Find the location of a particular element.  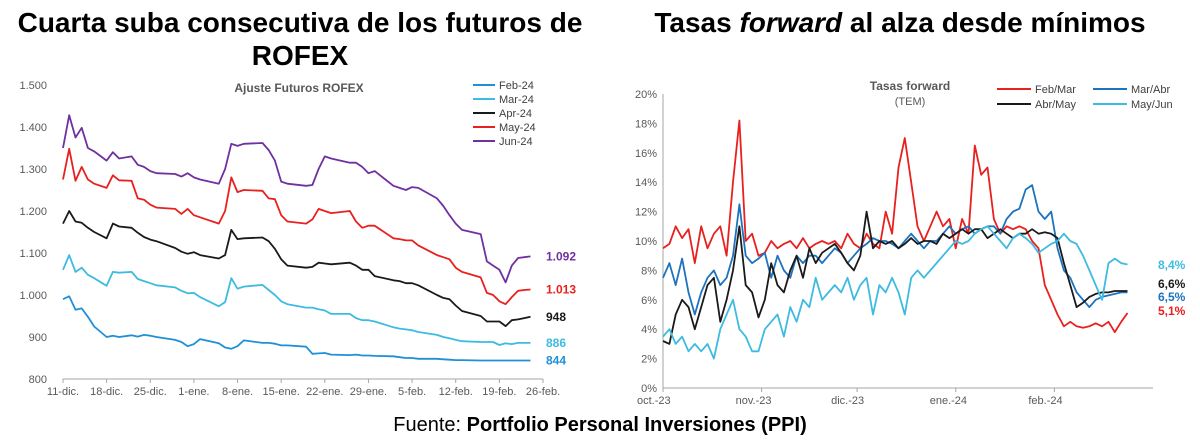

x-tick-label: 1-ene. is located at coordinates (193, 392).